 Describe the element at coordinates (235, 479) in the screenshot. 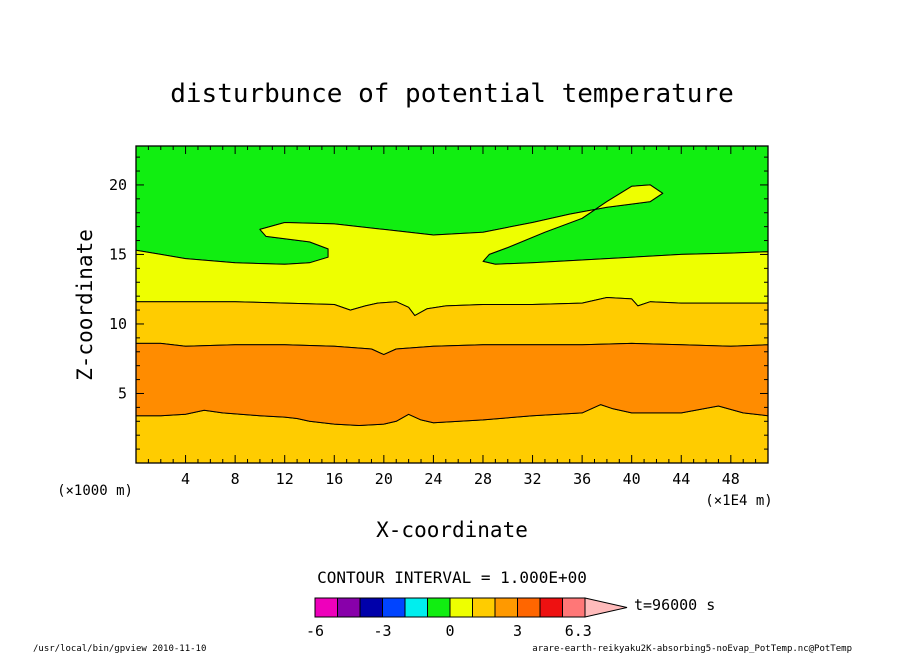

I see `x-tick-label: 8` at that location.